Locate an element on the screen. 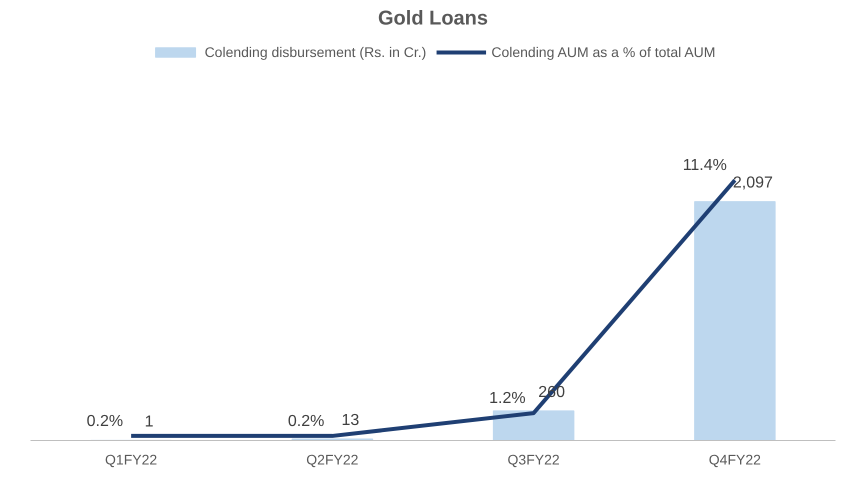  data-label: 1.2% is located at coordinates (507, 399).